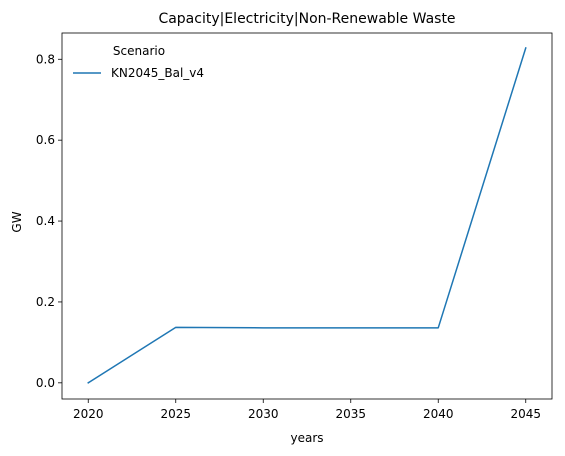 This screenshot has height=456, width=565. What do you see at coordinates (306, 438) in the screenshot?
I see `x-axis-label: years` at bounding box center [306, 438].